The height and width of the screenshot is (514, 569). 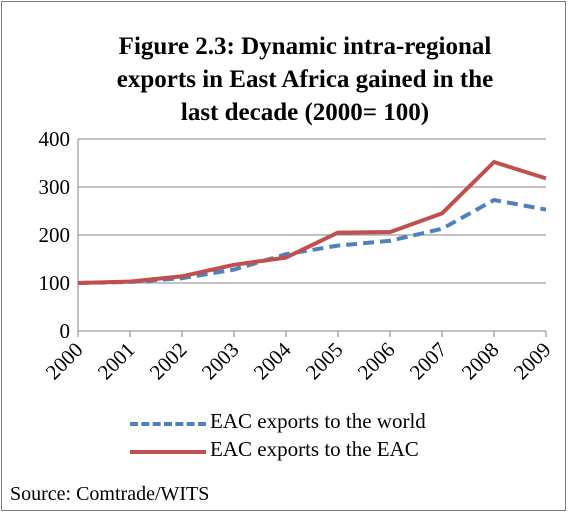 I want to click on x-tick-label-2002: 2002, so click(x=168, y=361).